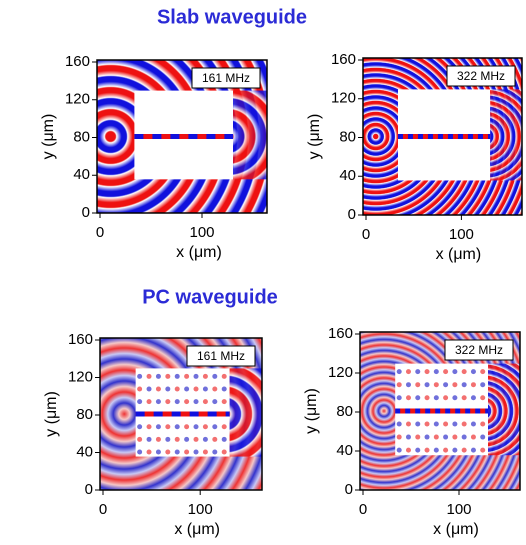 The height and width of the screenshot is (545, 526). Describe the element at coordinates (232, 17) in the screenshot. I see `section-title: Slab waveguide` at that location.